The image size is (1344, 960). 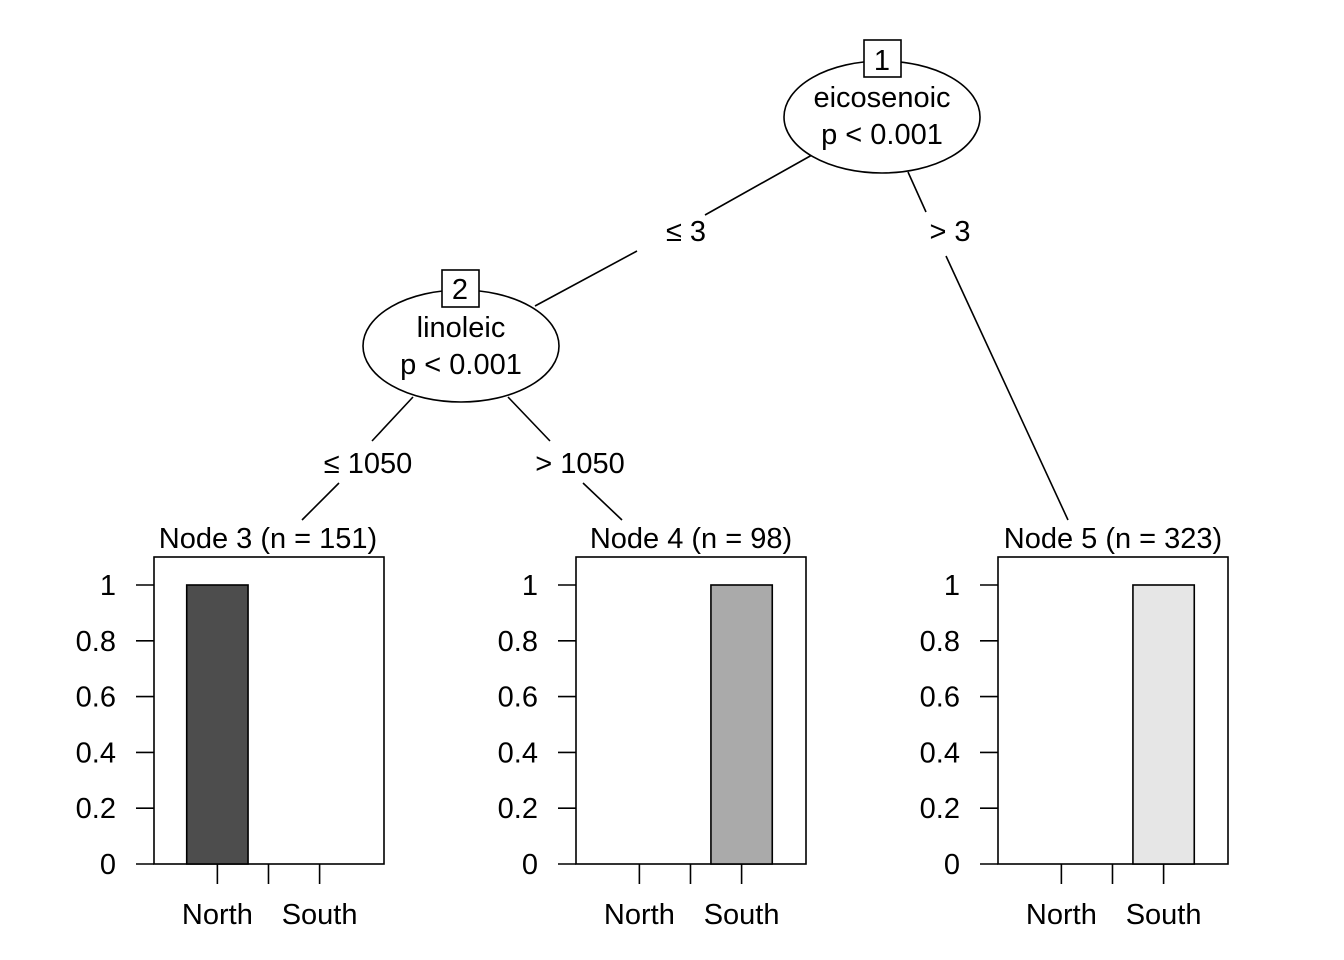 I want to click on edge-label-1-5: > 3, so click(x=949, y=232).